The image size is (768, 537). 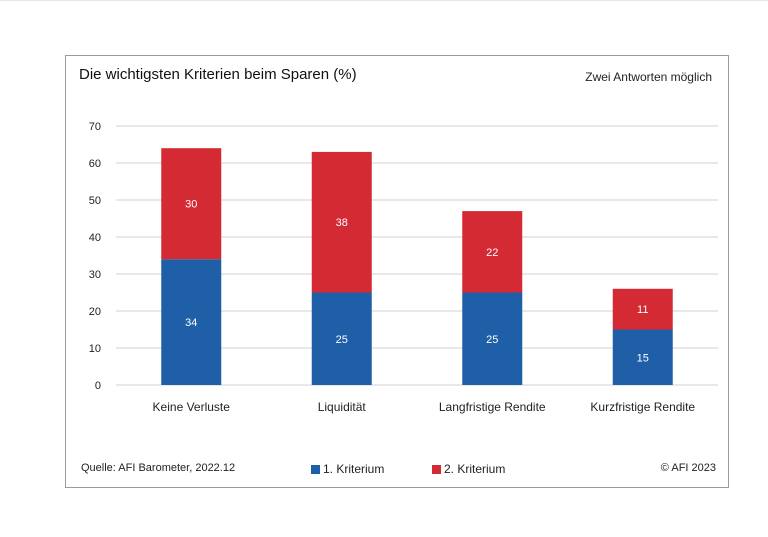 I want to click on x-tick-label: Kurzfristige Rendite, so click(x=642, y=407).